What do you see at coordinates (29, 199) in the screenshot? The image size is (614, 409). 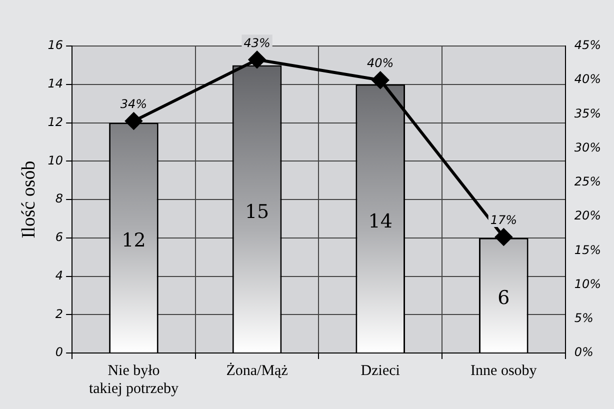 I see `y-axis-title: Ilość osób` at bounding box center [29, 199].